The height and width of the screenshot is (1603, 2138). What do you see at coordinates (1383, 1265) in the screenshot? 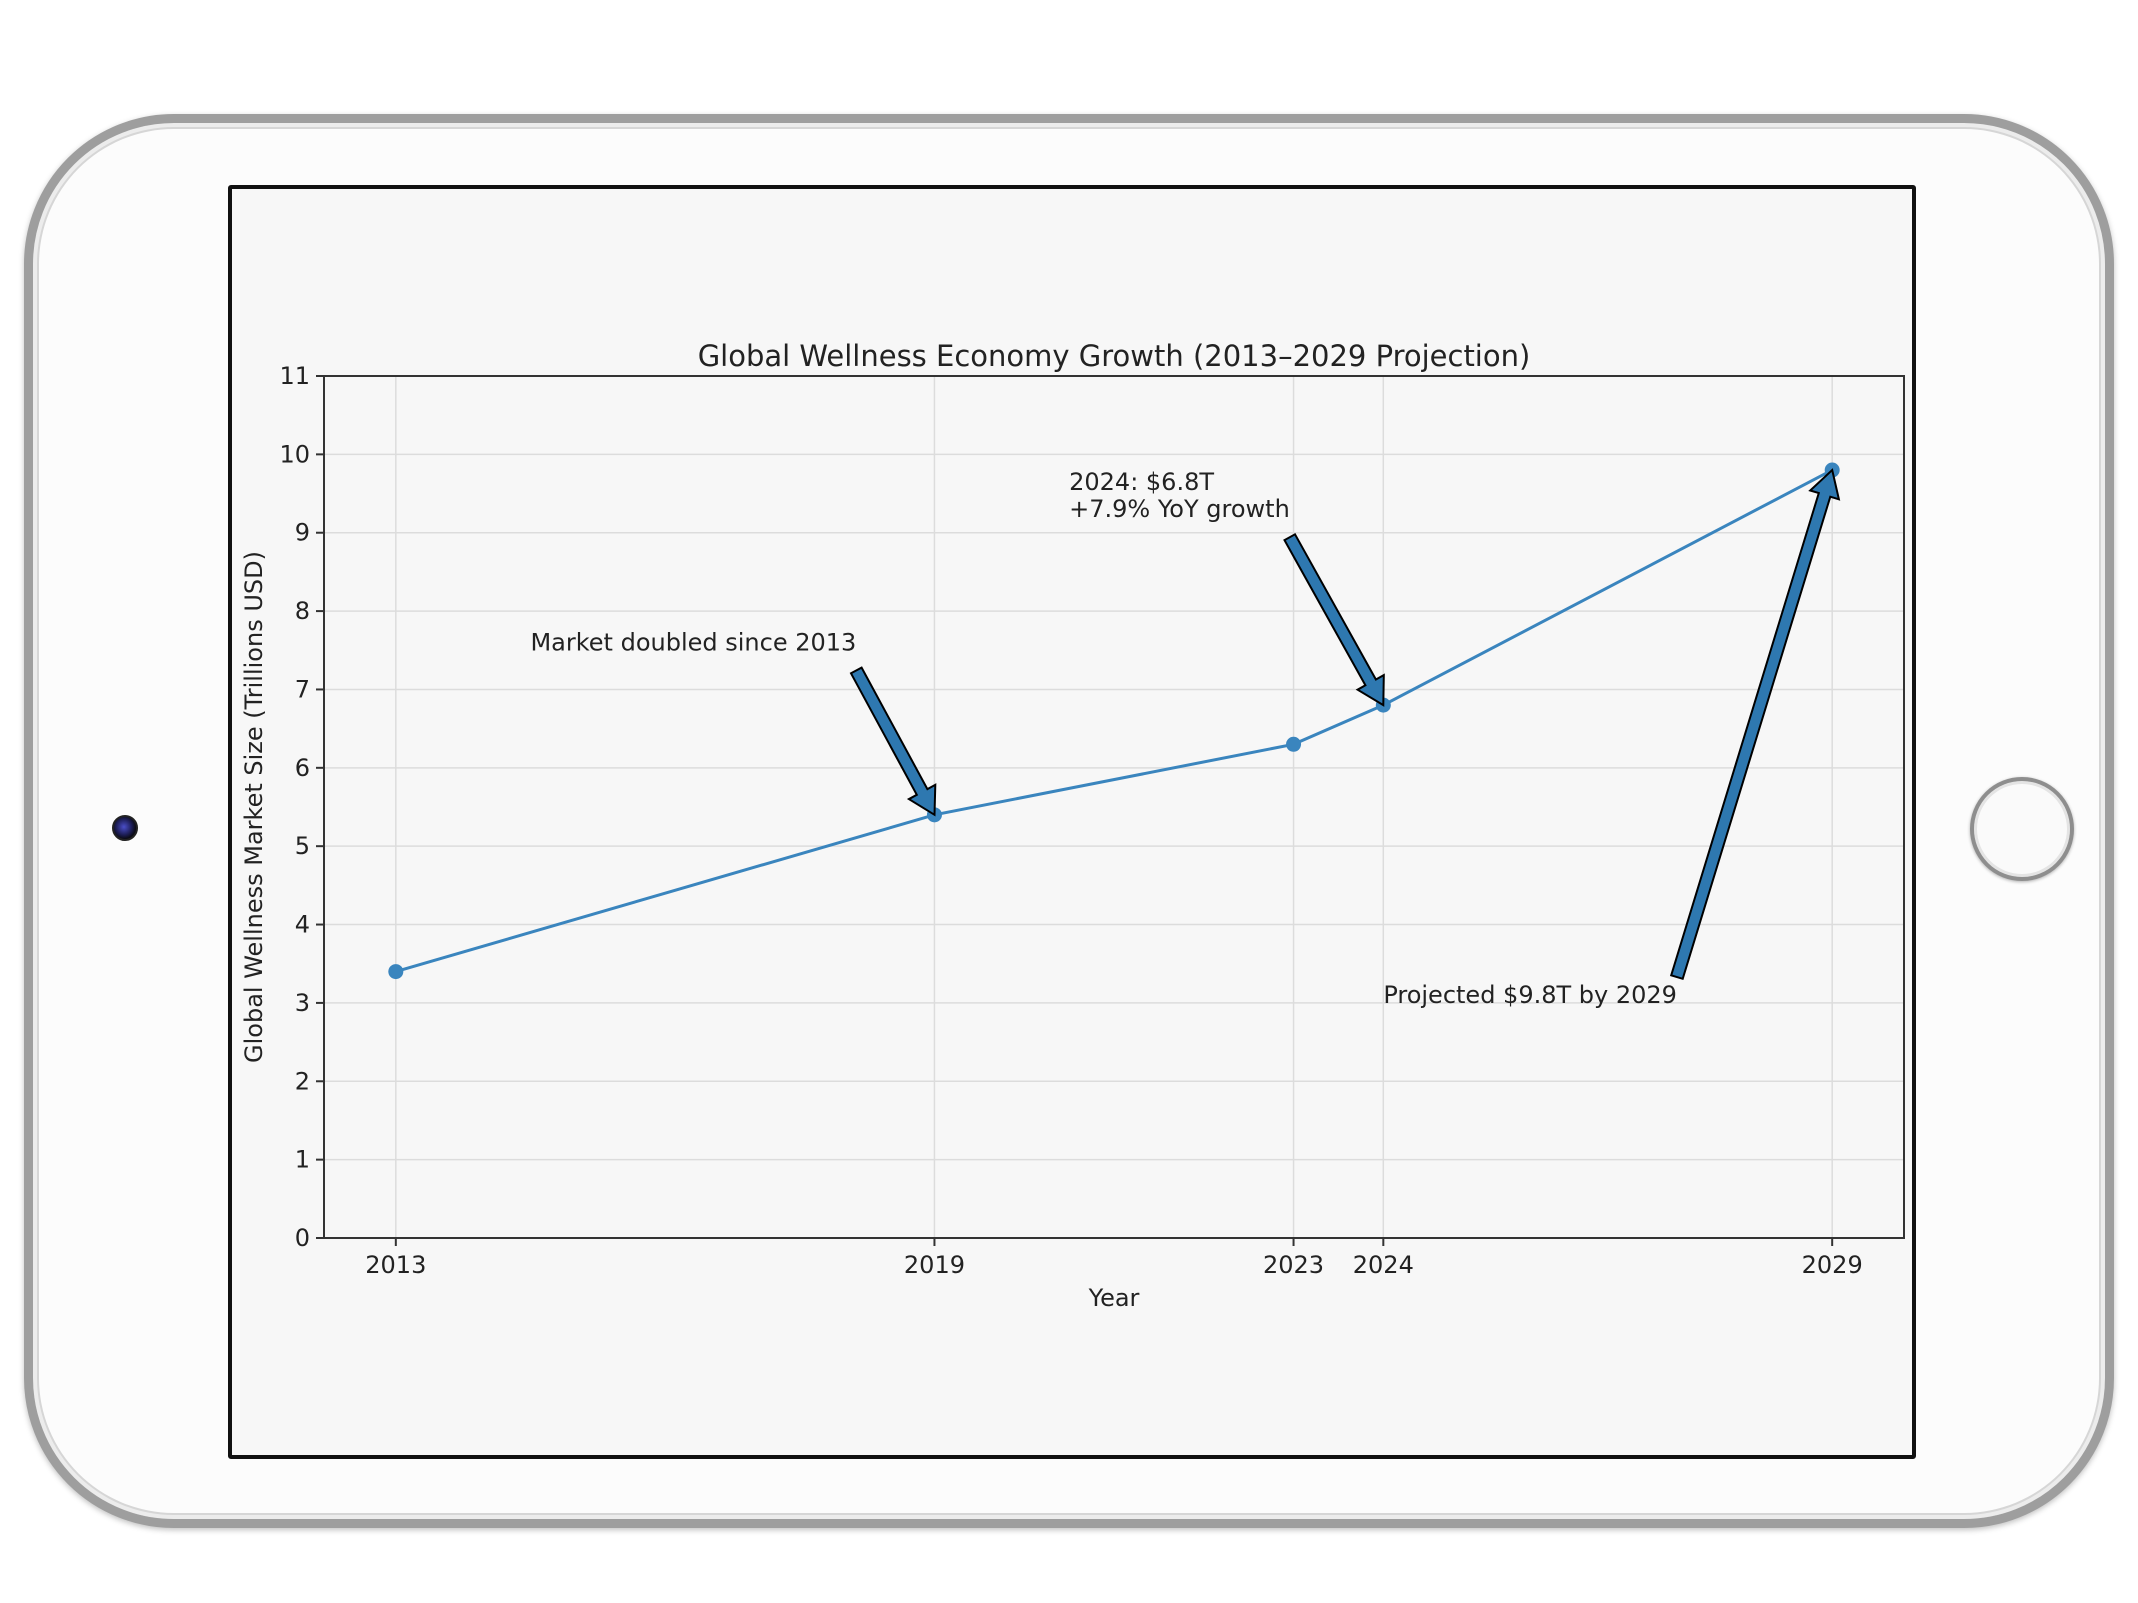
I see `x-tick-label: 2024` at bounding box center [1383, 1265].